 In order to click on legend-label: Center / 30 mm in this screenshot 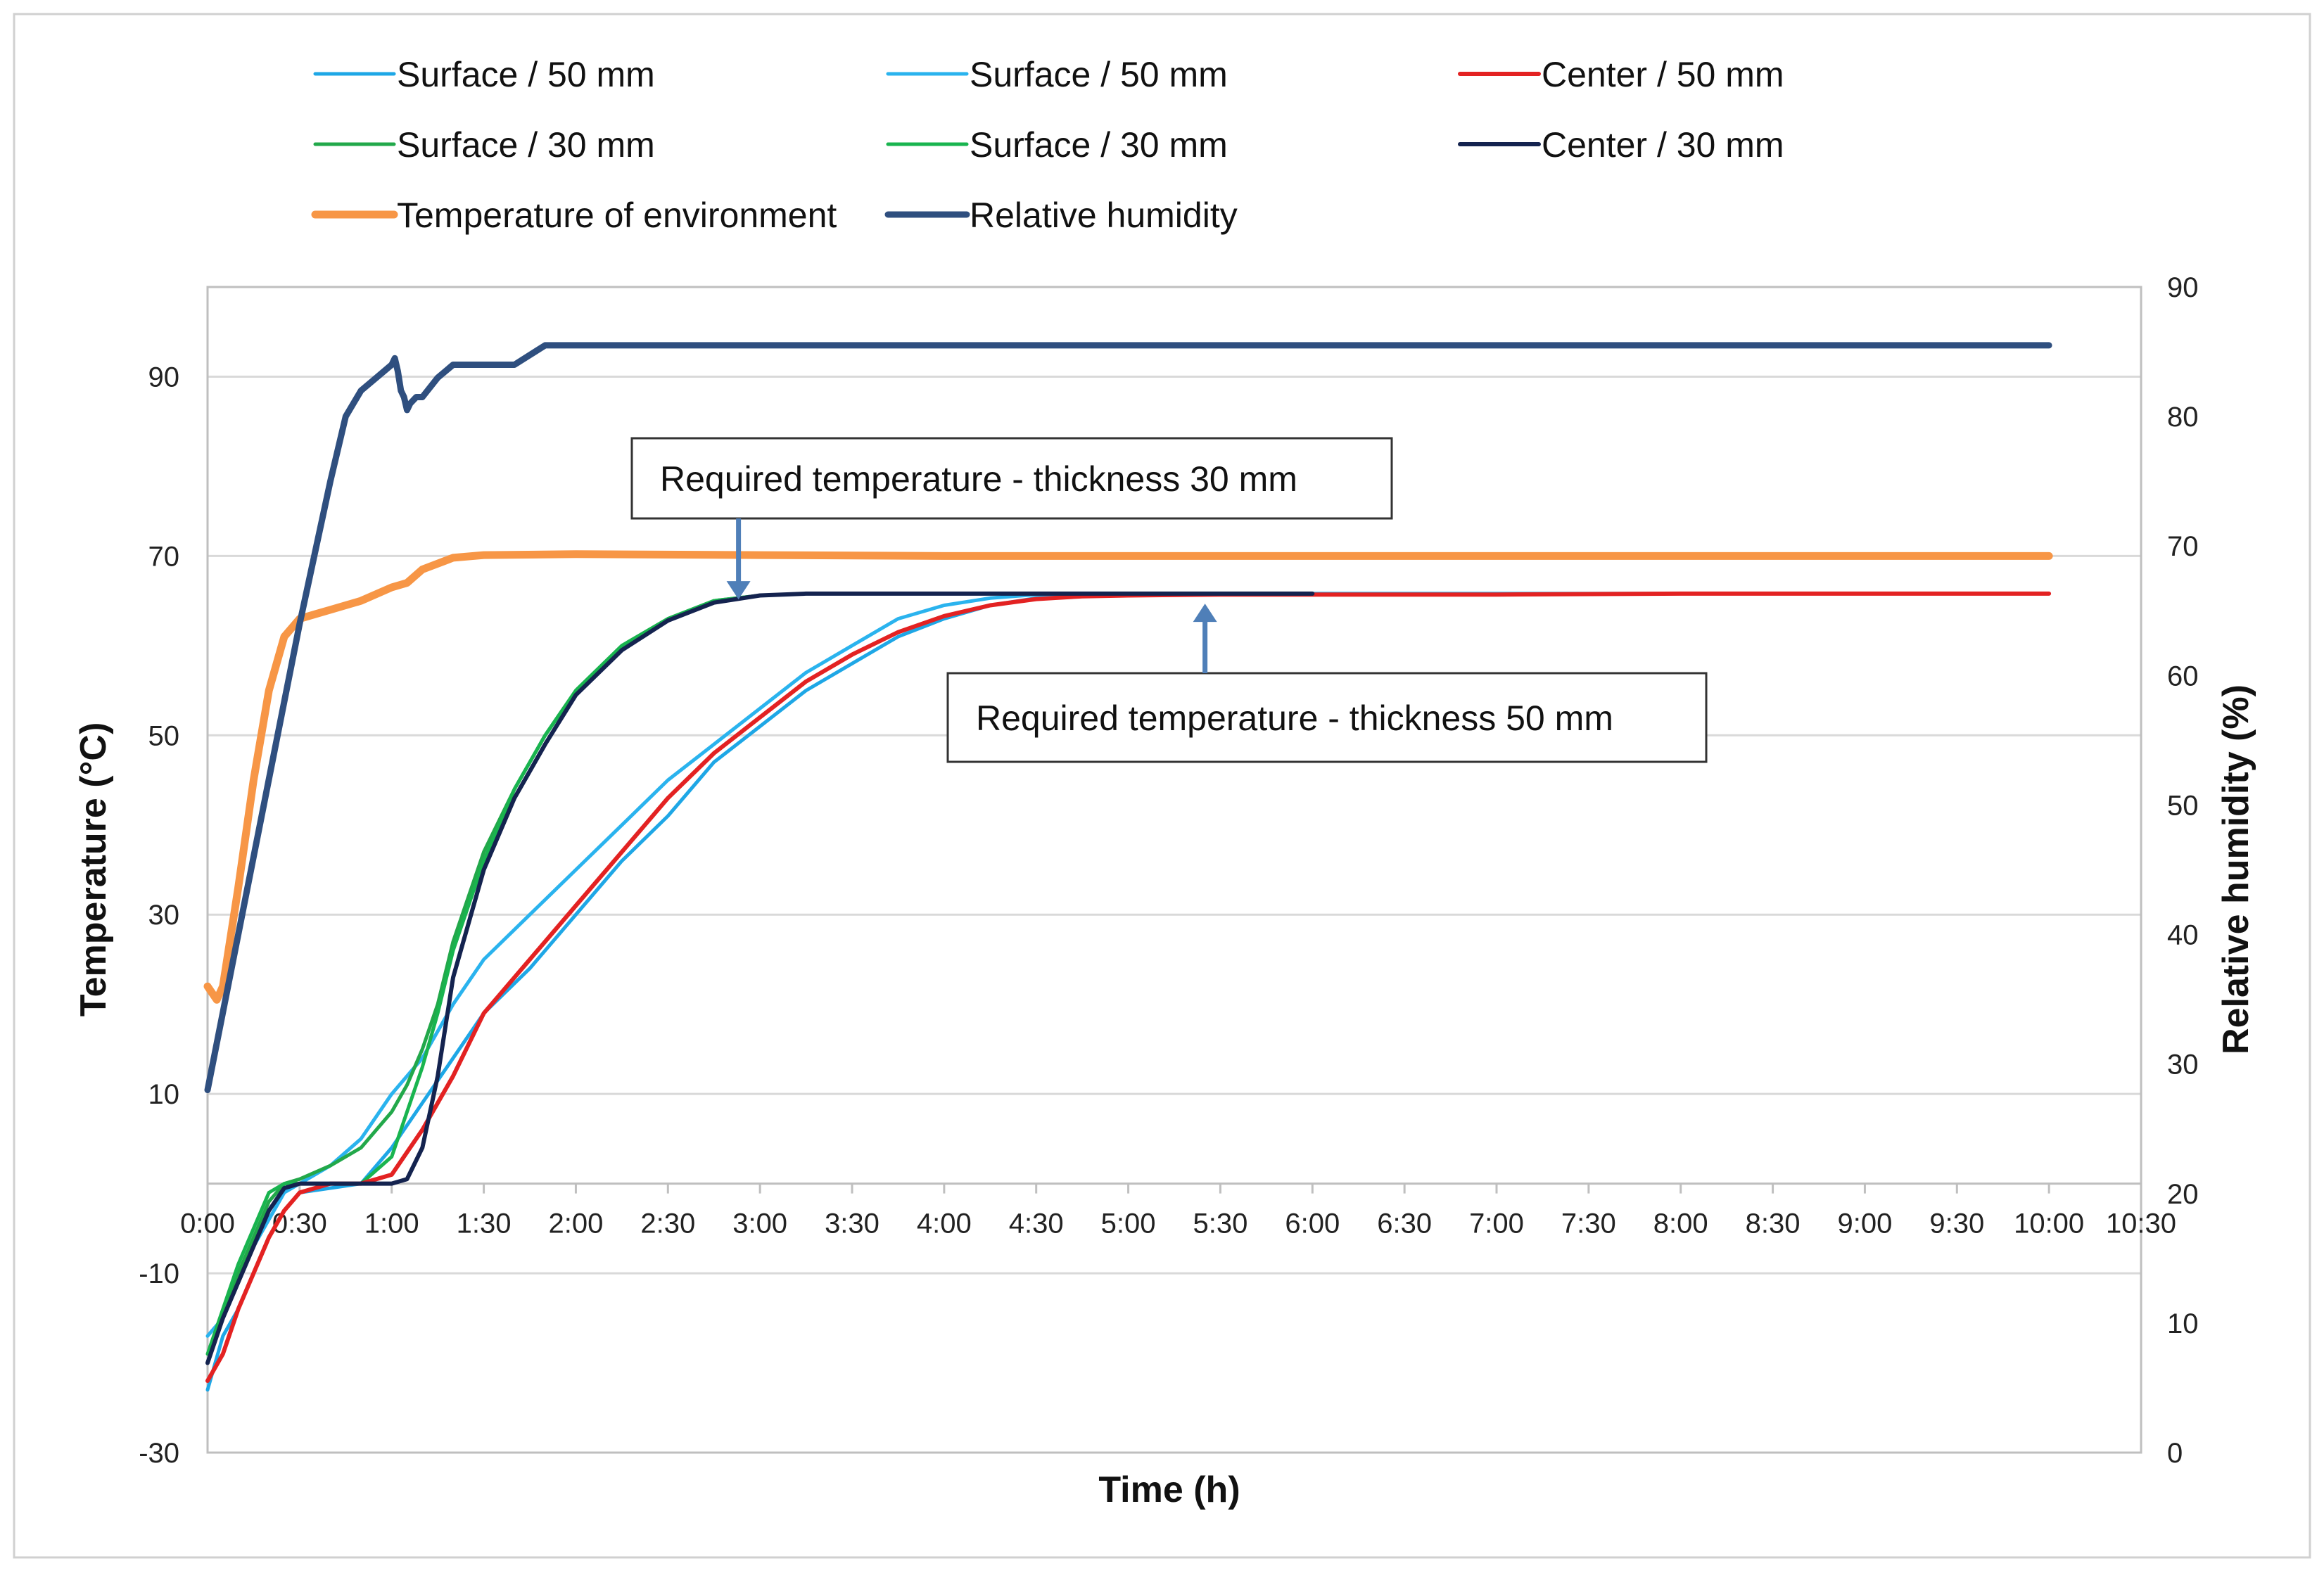, I will do `click(1663, 145)`.